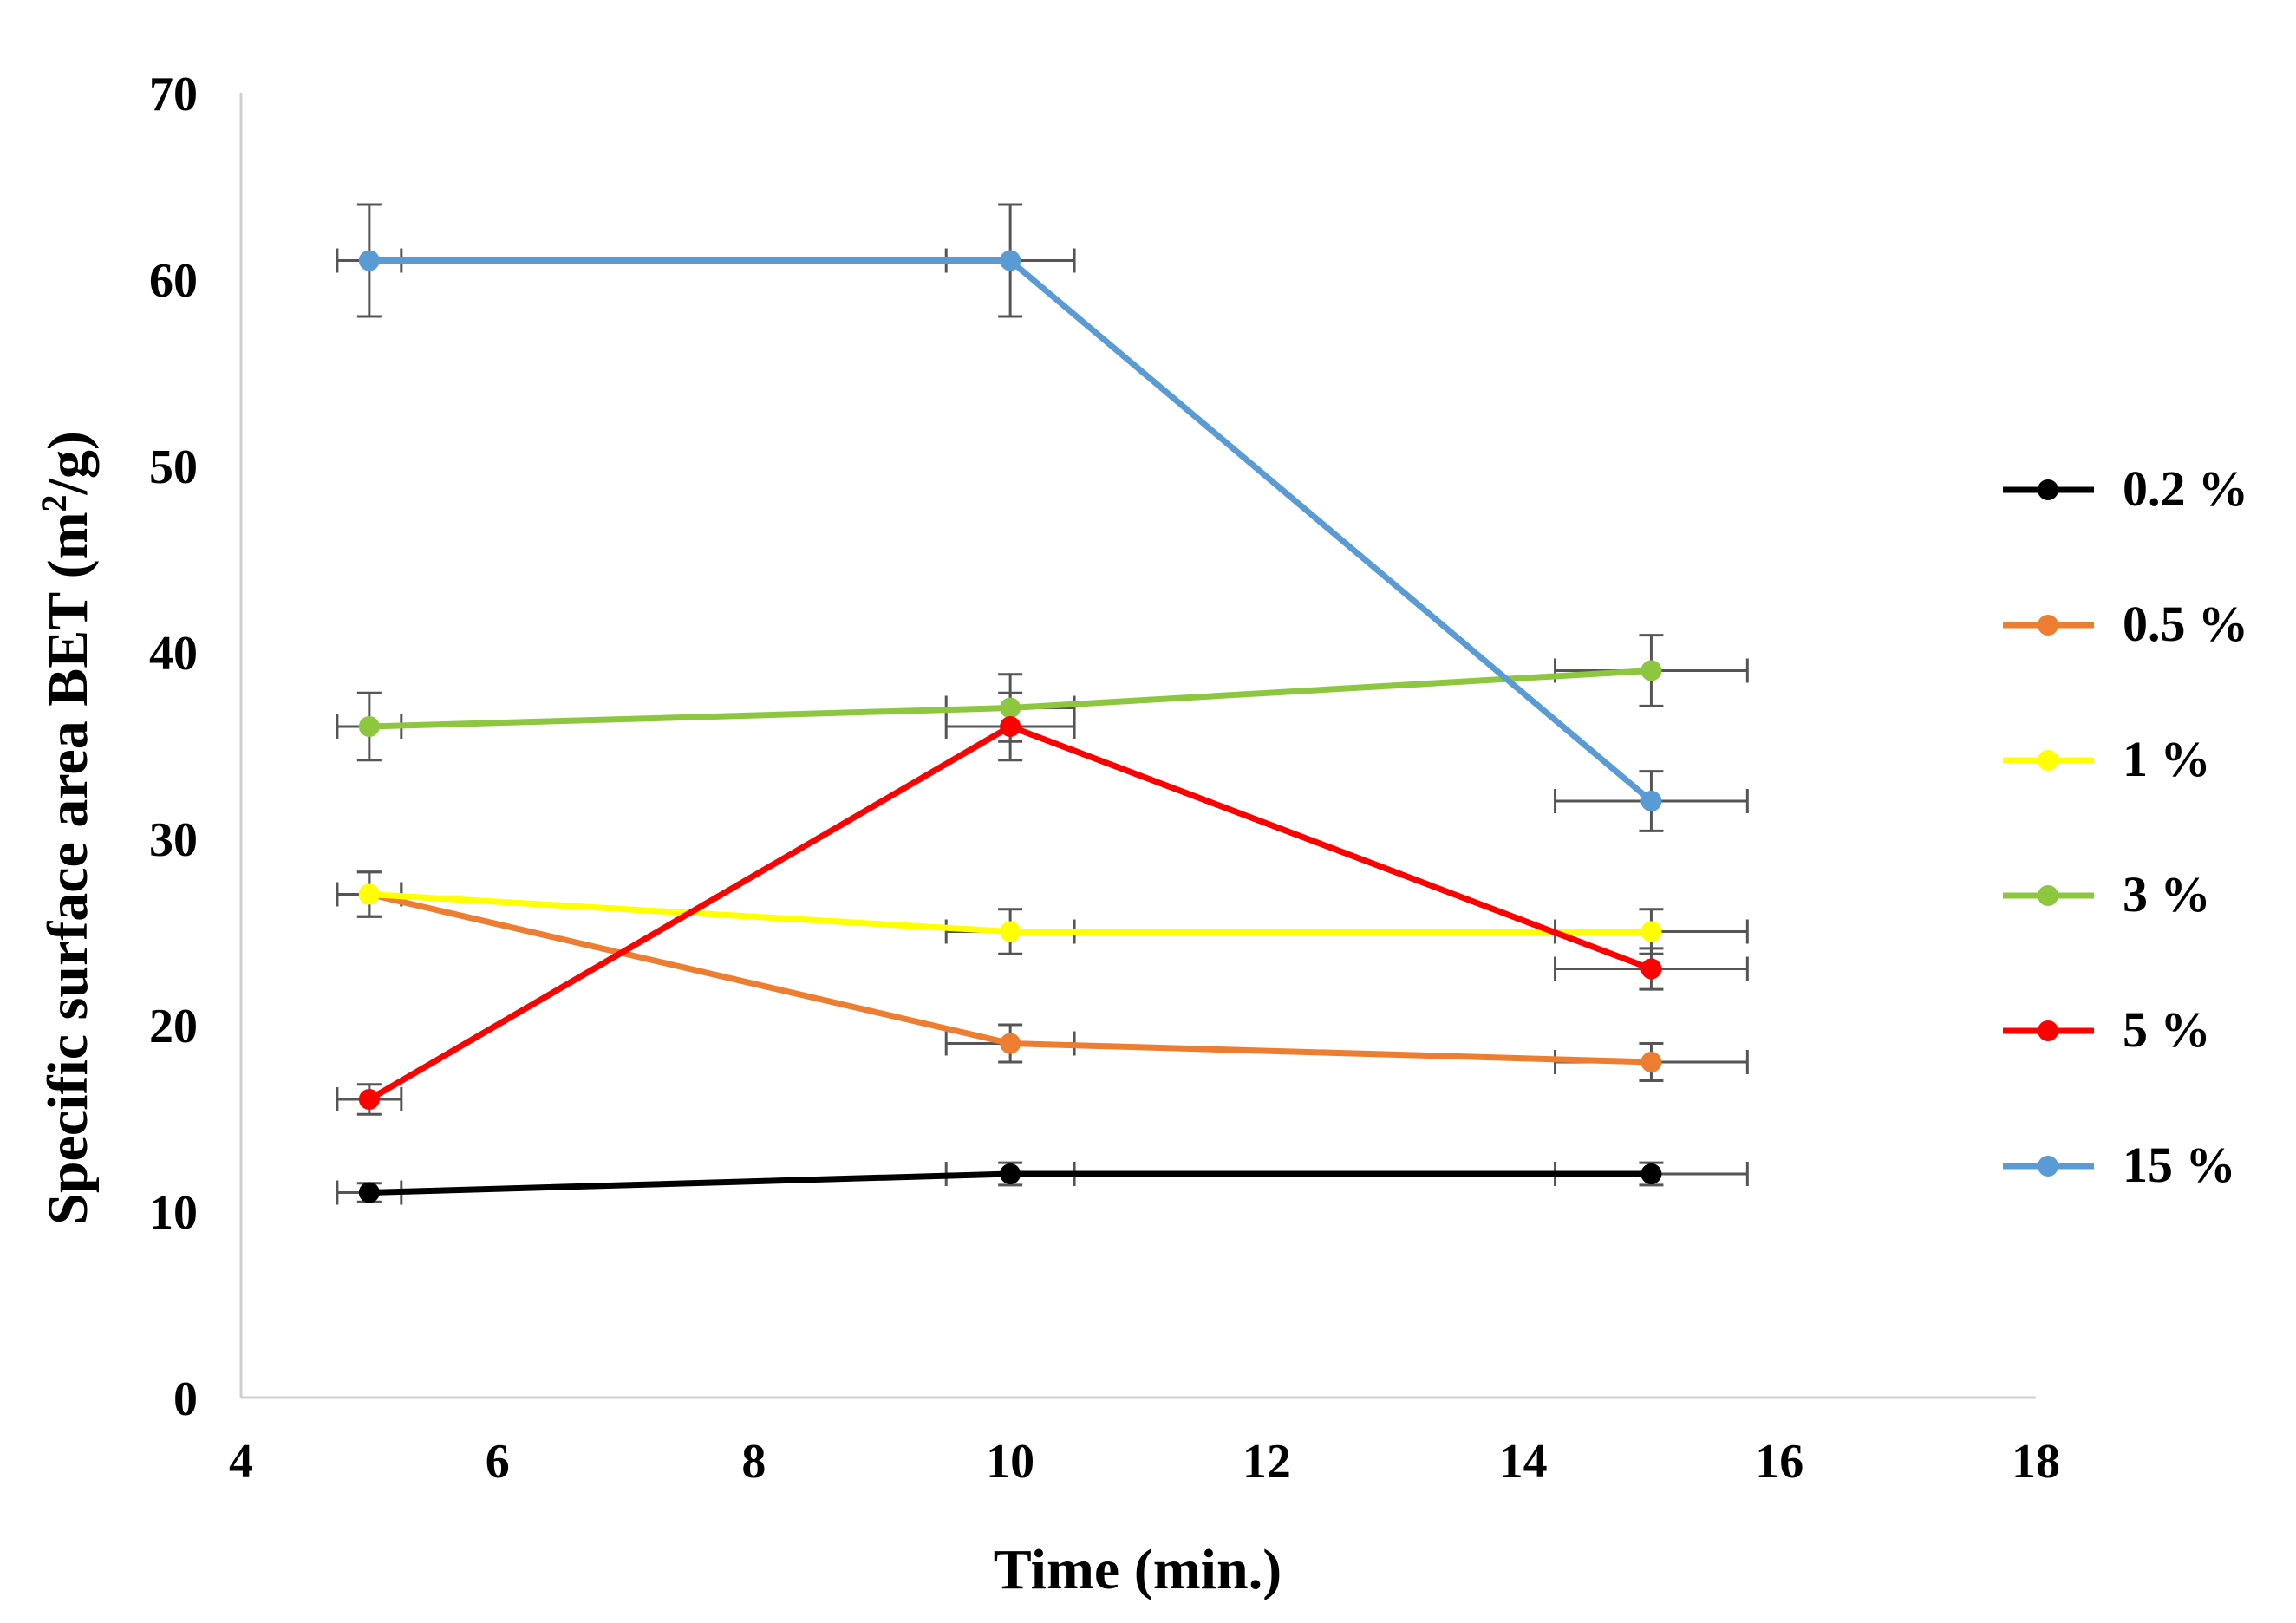 Image resolution: width=2296 pixels, height=1623 pixels. I want to click on legend-label: 0.5 %, so click(2186, 624).